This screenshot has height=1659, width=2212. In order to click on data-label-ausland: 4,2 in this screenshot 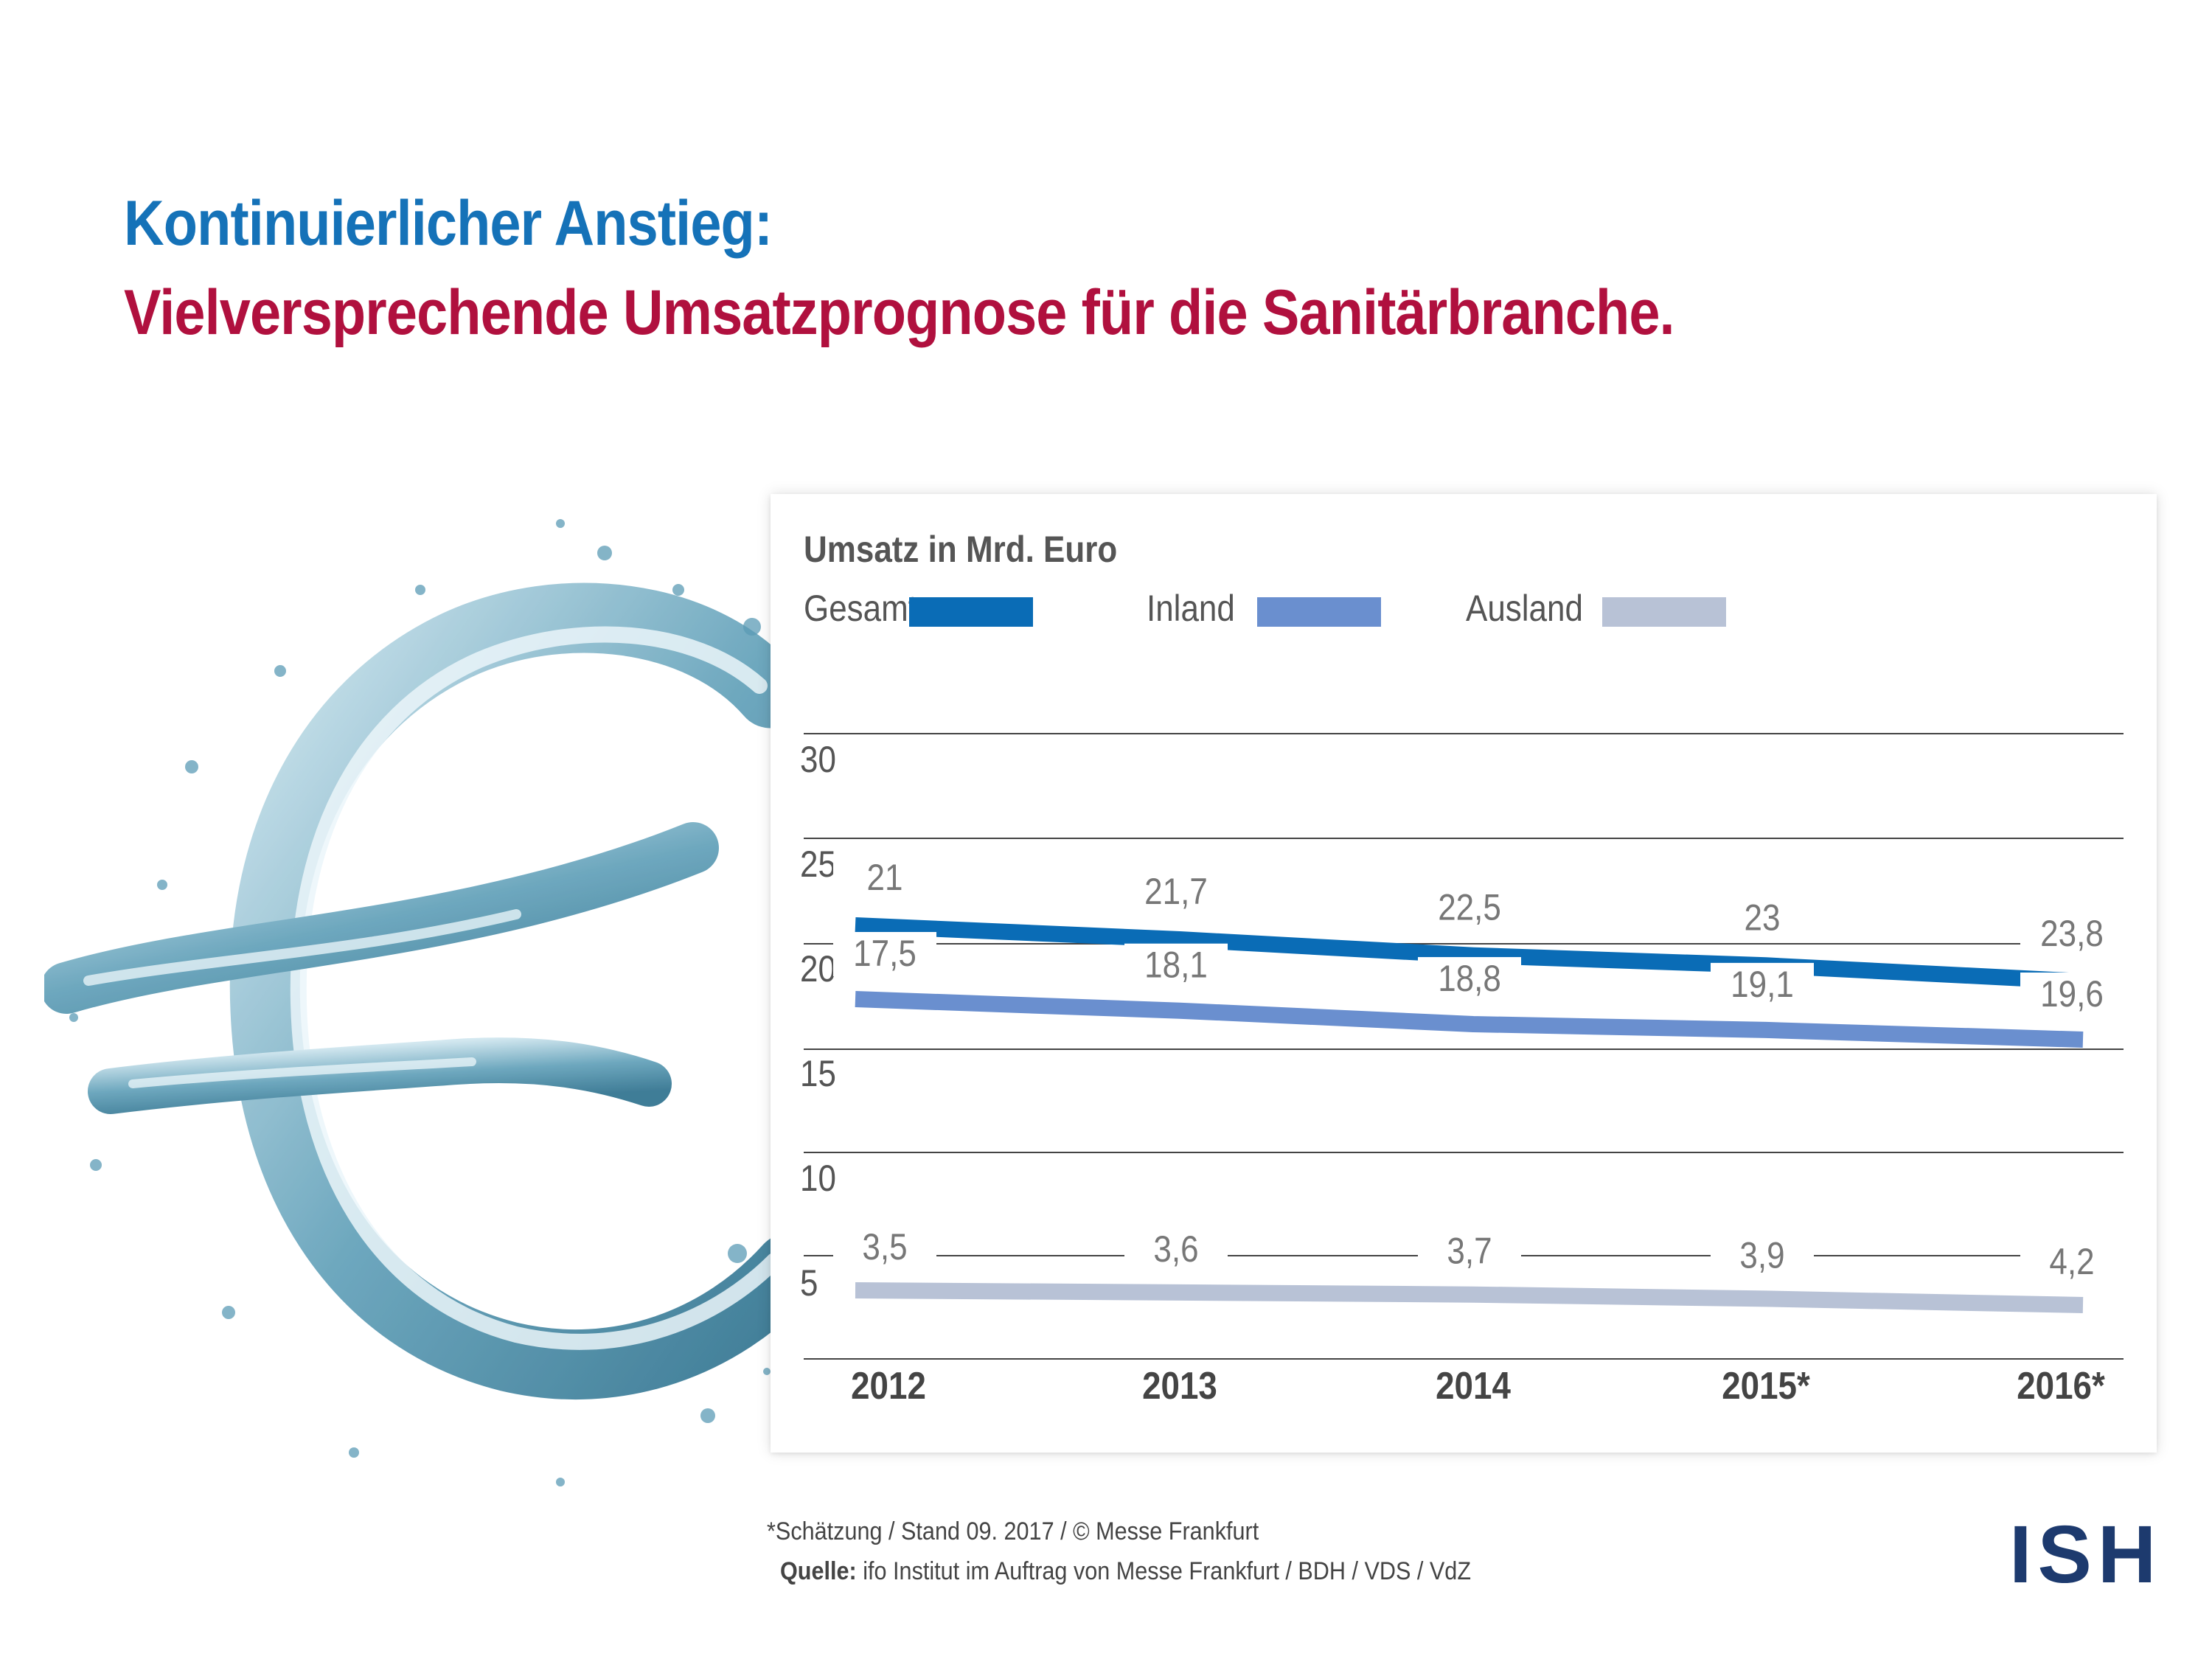, I will do `click(2071, 1260)`.